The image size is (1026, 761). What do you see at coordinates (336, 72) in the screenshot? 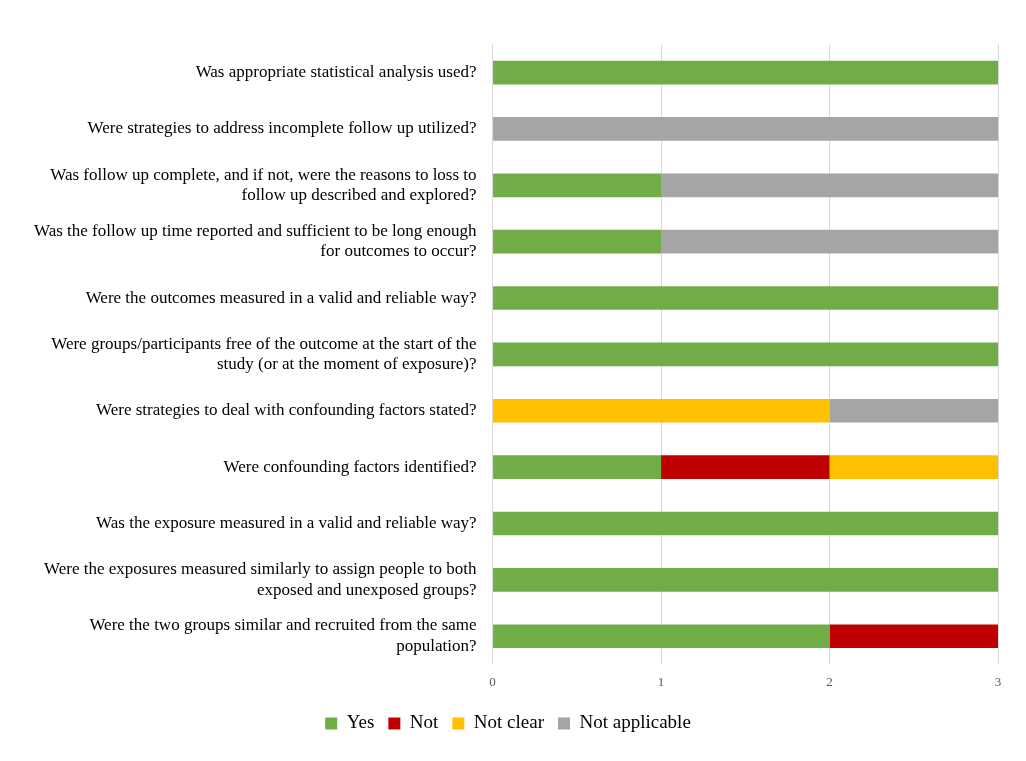
I see `y-tick-label: Was appropriate statistical analysis used?` at bounding box center [336, 72].